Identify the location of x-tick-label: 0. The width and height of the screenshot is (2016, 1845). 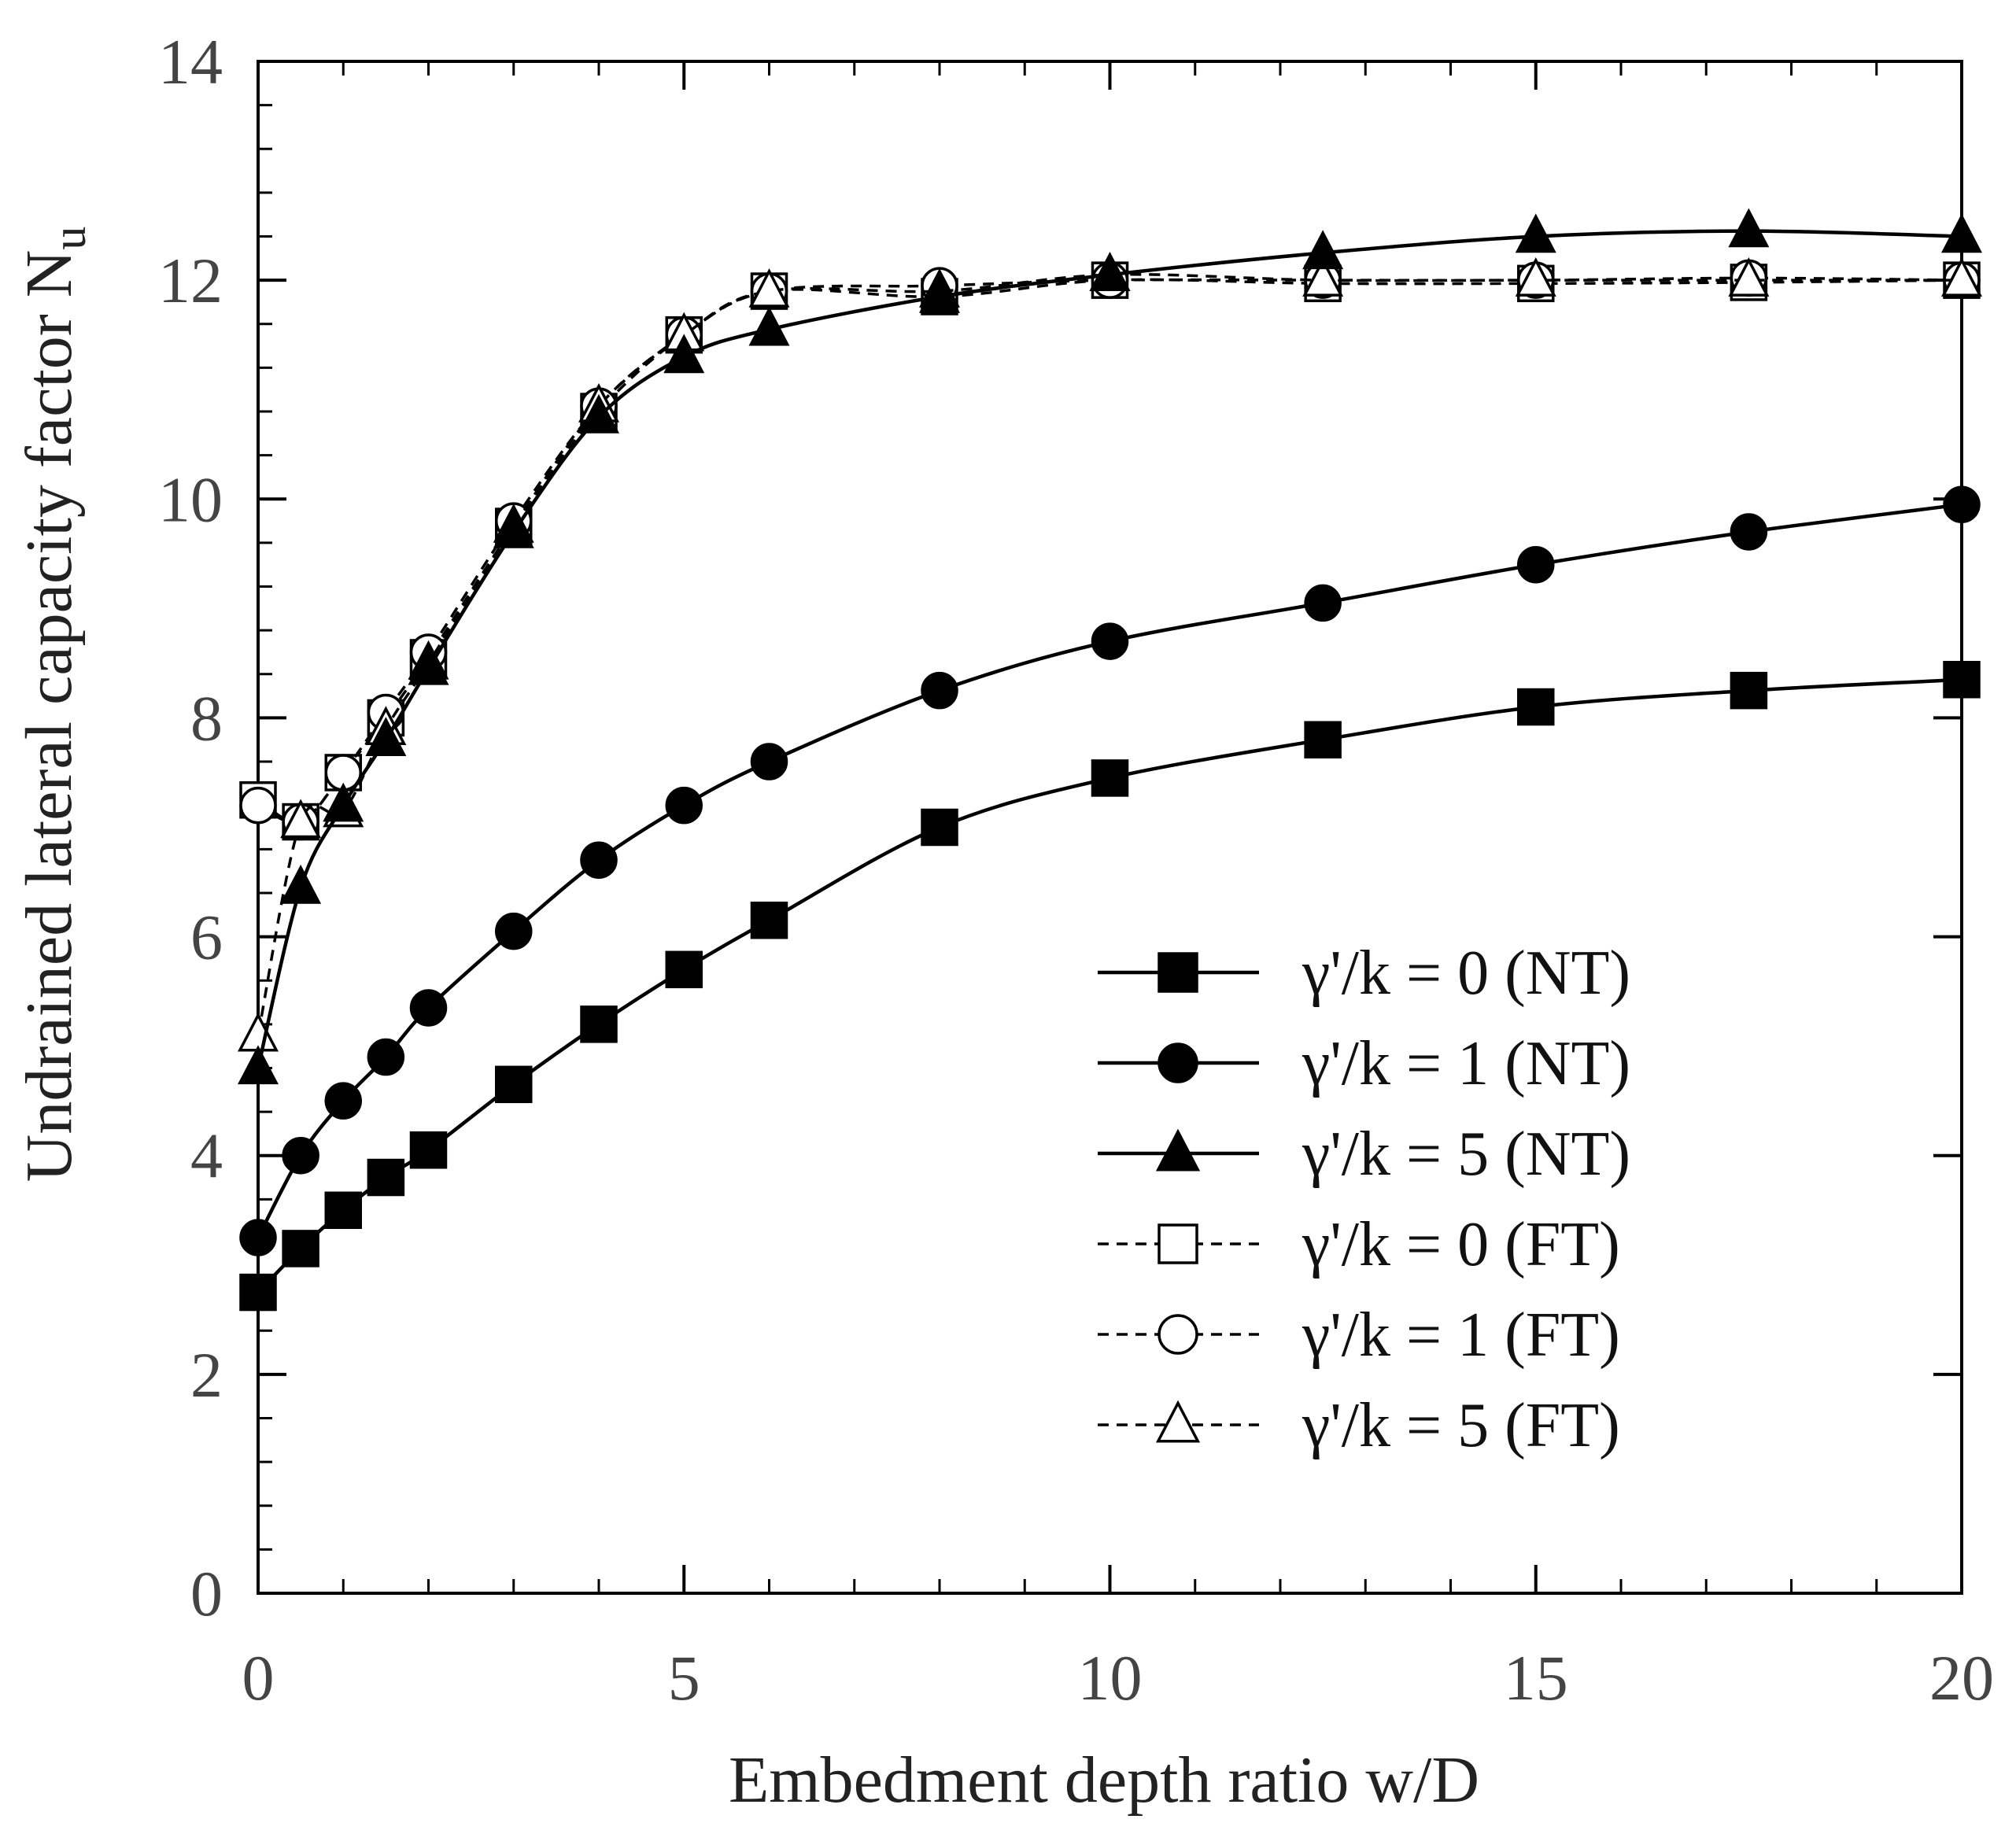
(258, 1678).